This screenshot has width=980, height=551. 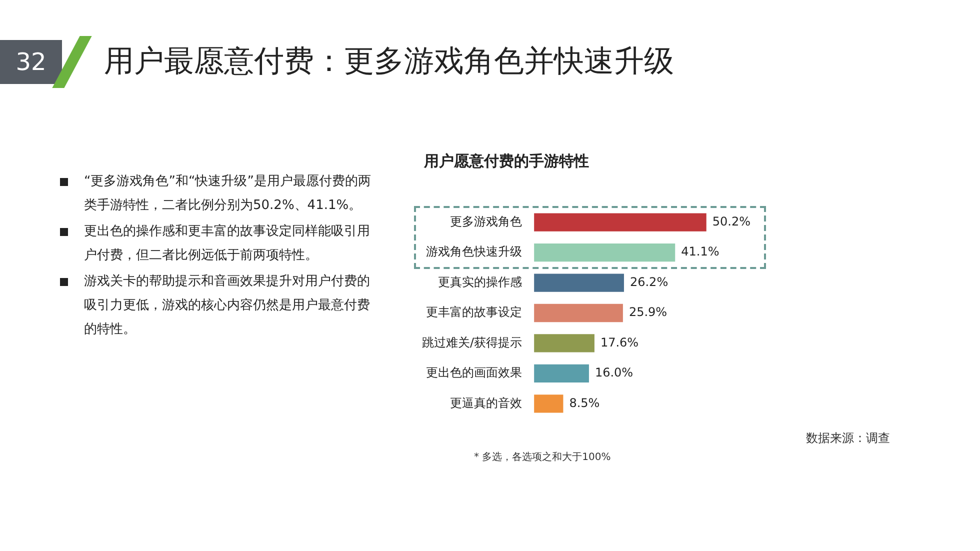 I want to click on chart-subtitle: 用户愿意付费的手游特性, so click(x=506, y=161).